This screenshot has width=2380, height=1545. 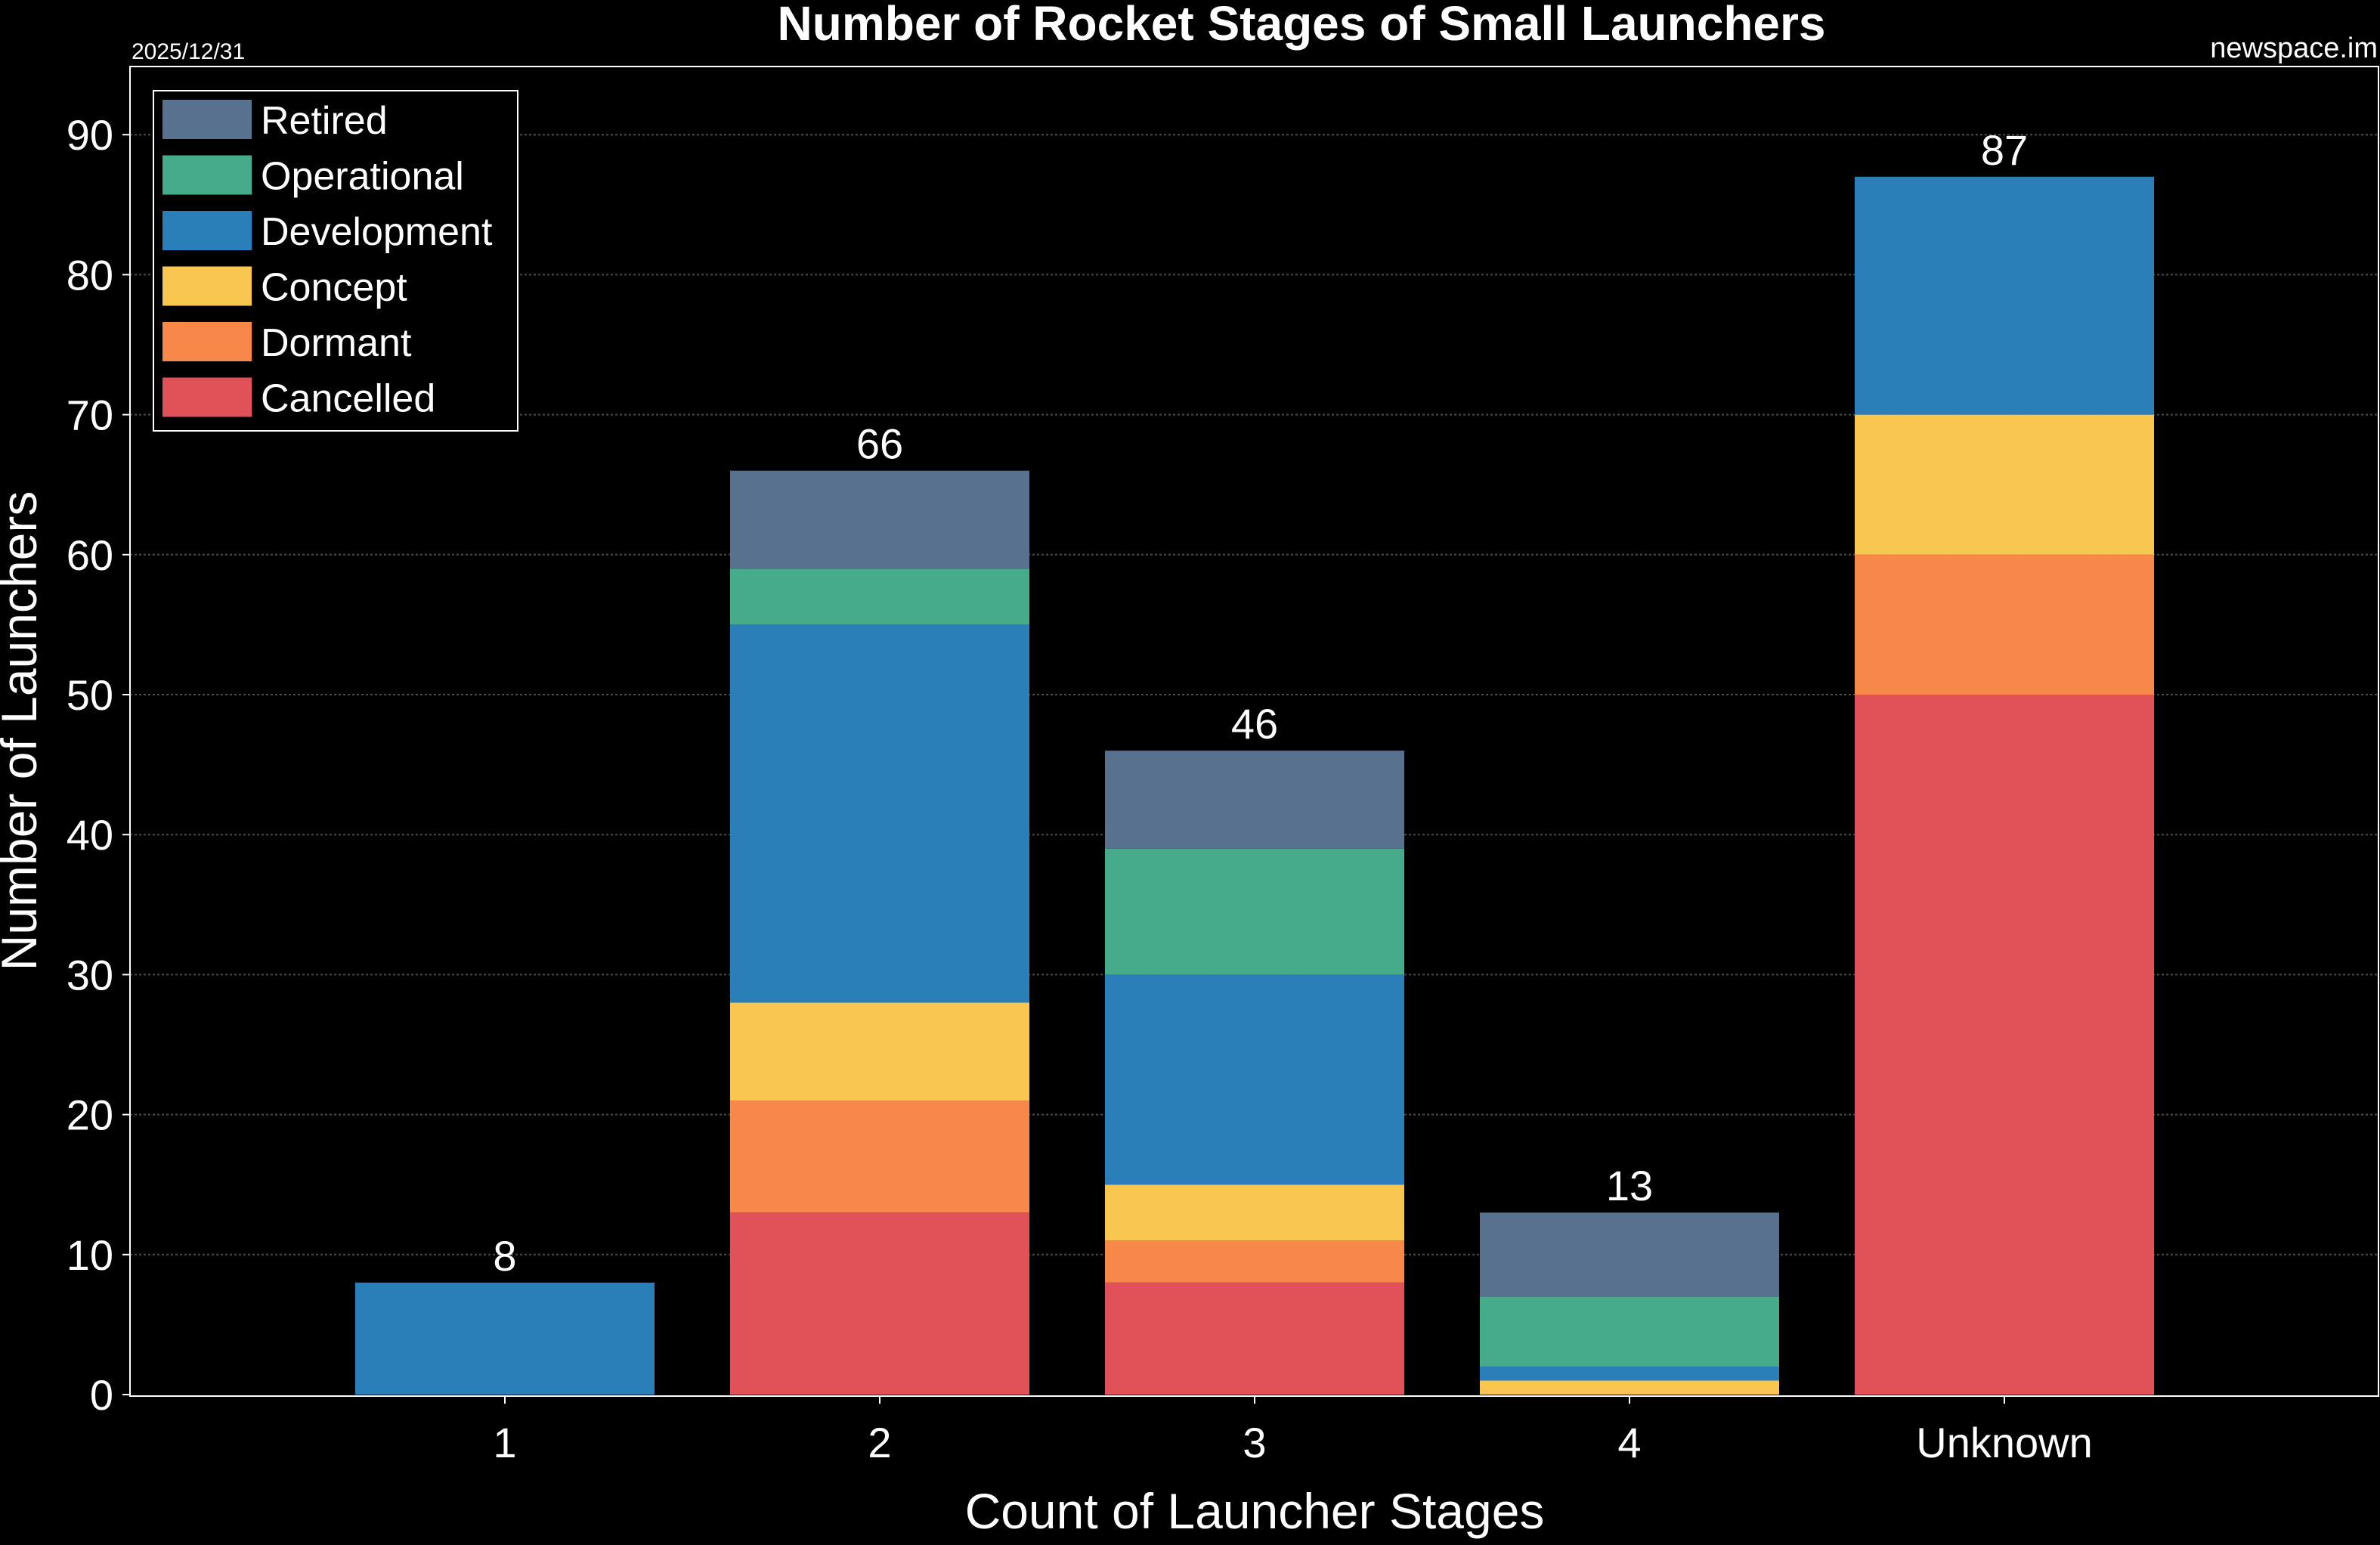 What do you see at coordinates (90, 135) in the screenshot?
I see `y-tick-label: 90` at bounding box center [90, 135].